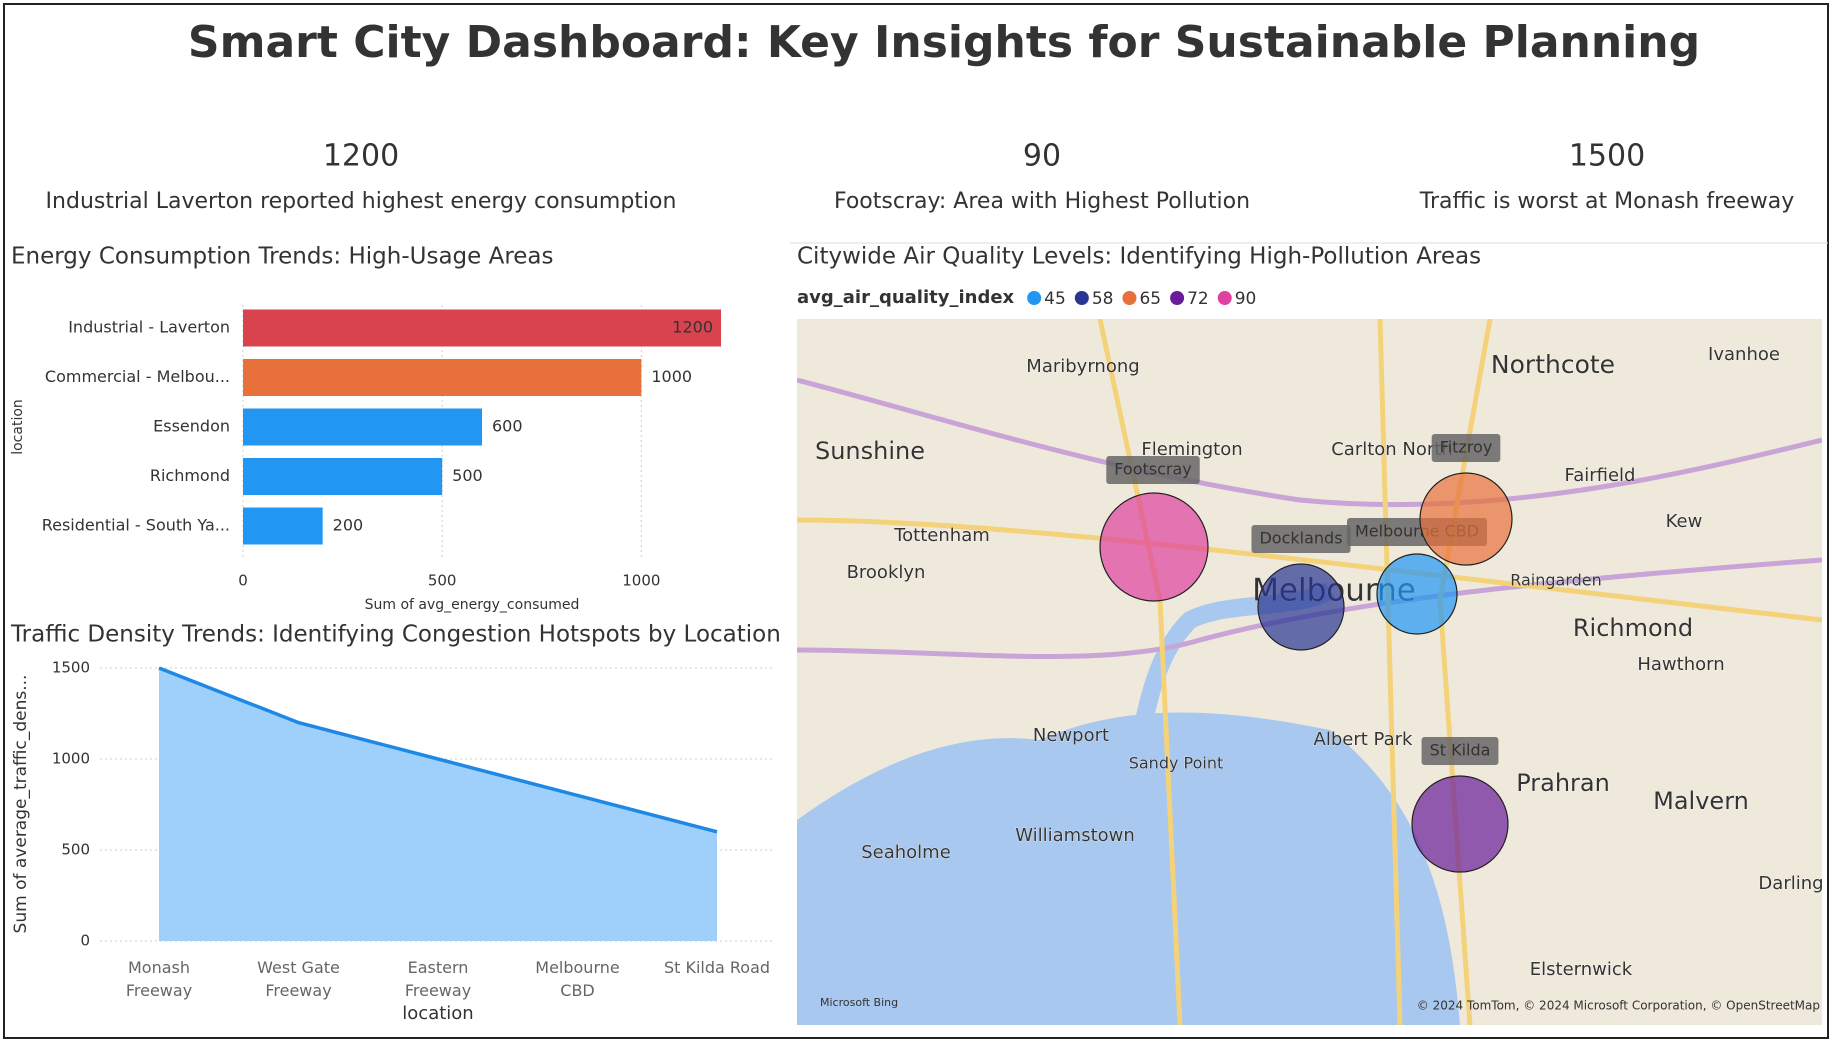  Describe the element at coordinates (438, 979) in the screenshot. I see `x-tick-label: Eastern Freeway` at that location.